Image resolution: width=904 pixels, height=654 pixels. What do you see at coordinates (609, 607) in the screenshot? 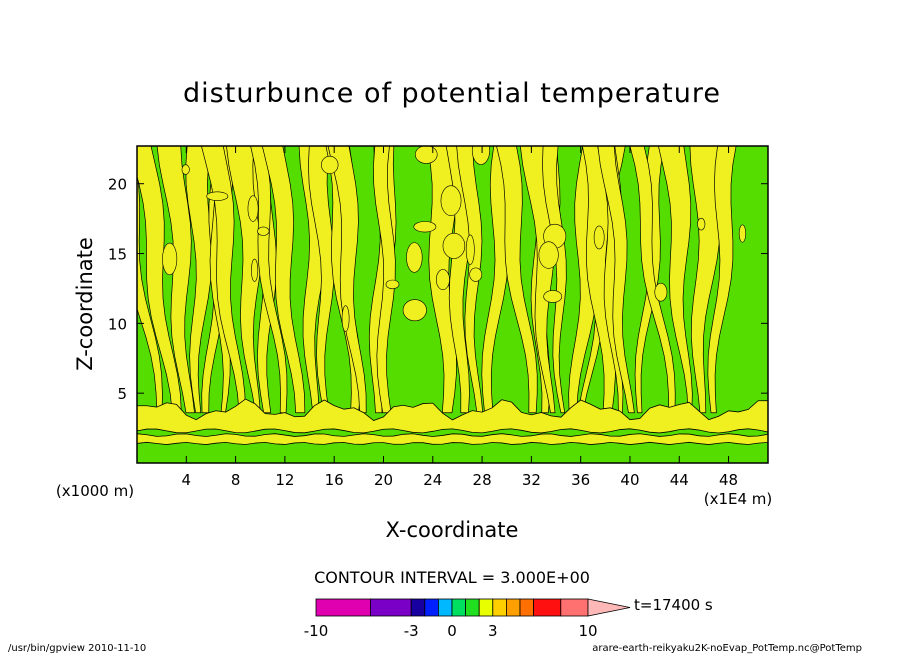
I see `colorbar-extension-arrow` at bounding box center [609, 607].